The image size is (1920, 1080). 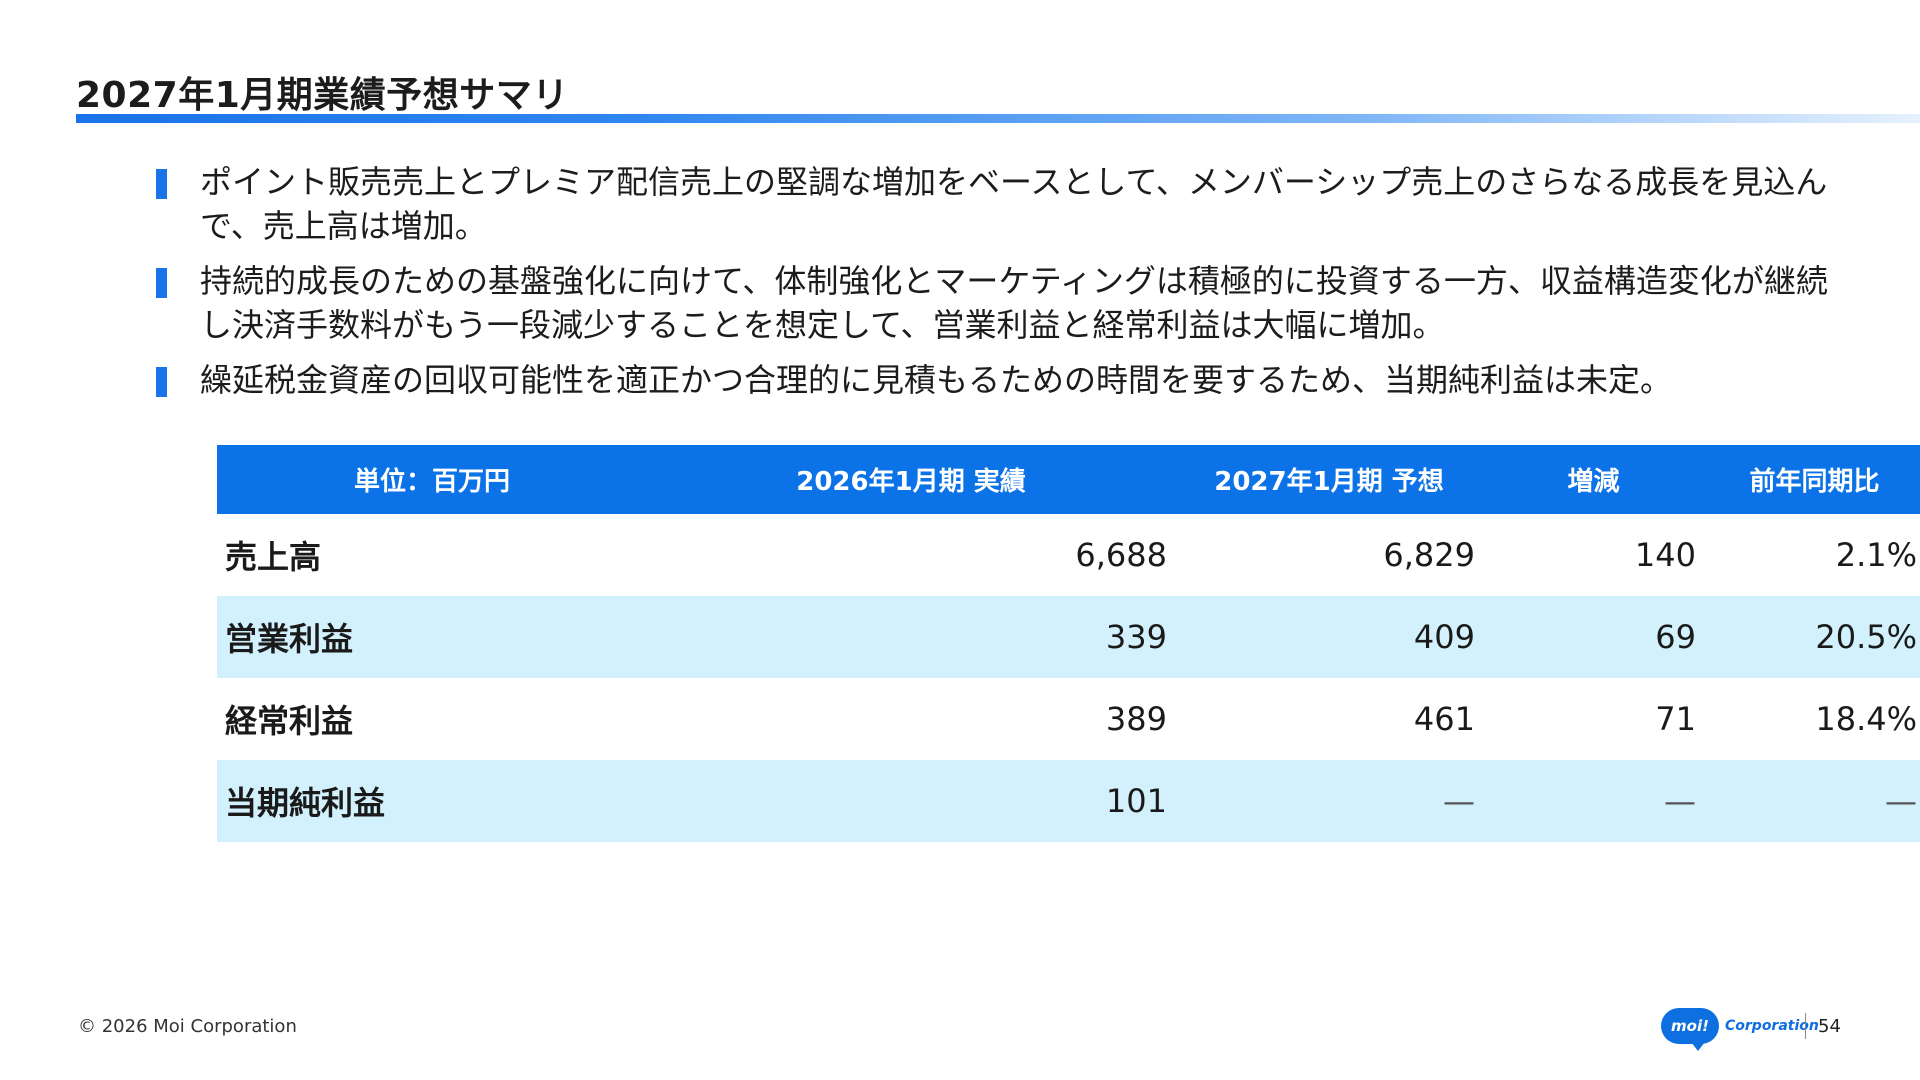 I want to click on header-change: 増減, so click(x=1593, y=479).